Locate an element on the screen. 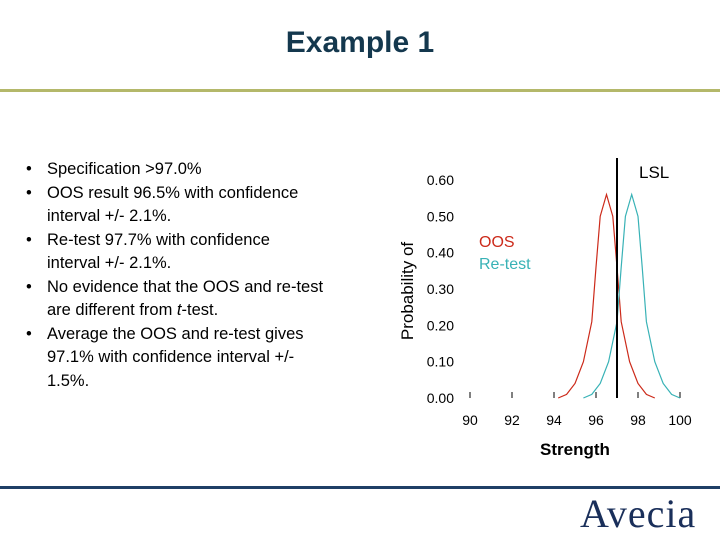 The height and width of the screenshot is (540, 720). bullet-text: Specification >97.0% is located at coordinates (124, 169).